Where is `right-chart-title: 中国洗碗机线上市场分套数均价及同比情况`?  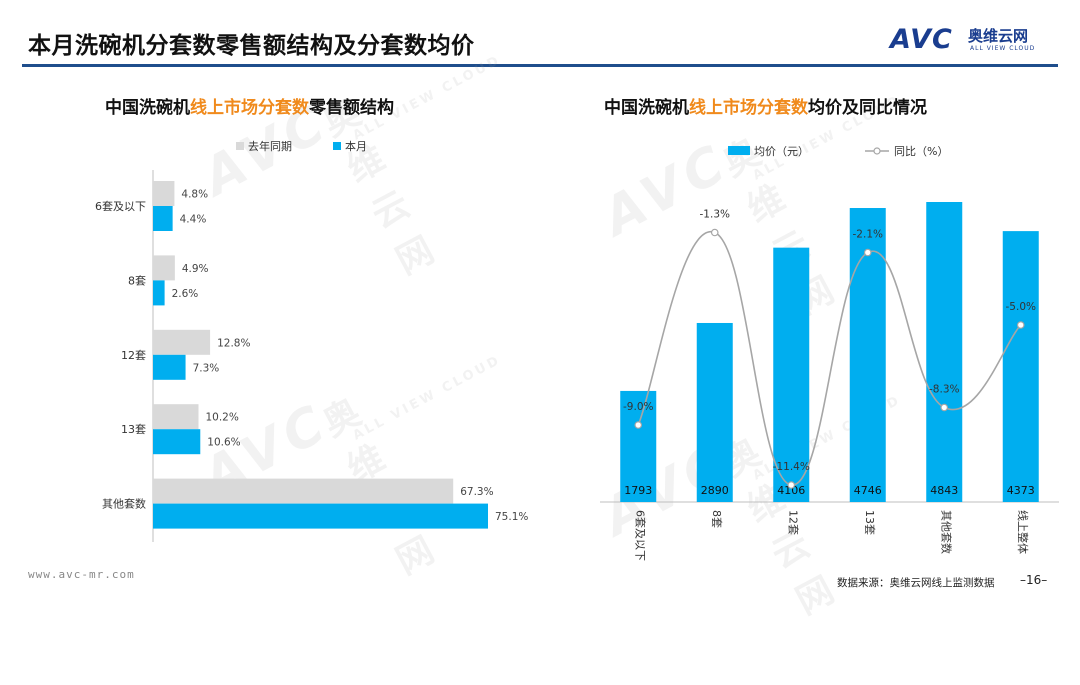
right-chart-title: 中国洗碗机线上市场分套数均价及同比情况 is located at coordinates (765, 105).